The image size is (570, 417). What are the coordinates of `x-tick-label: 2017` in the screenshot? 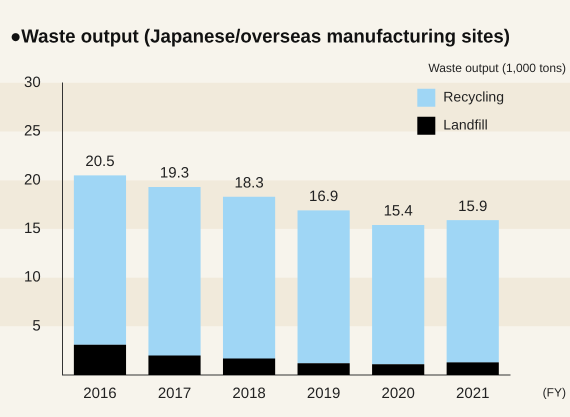 It's located at (175, 393).